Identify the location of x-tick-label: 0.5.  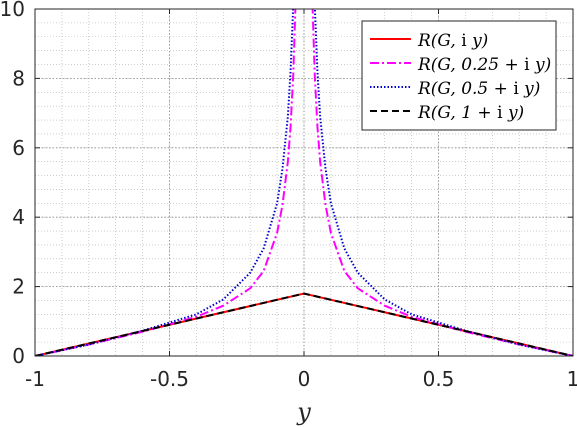
(439, 379).